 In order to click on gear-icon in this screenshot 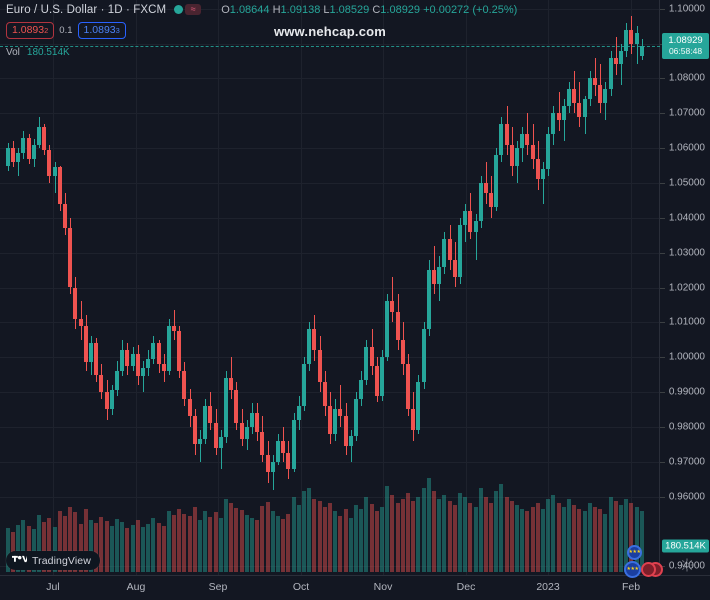, I will do `click(687, 565)`.